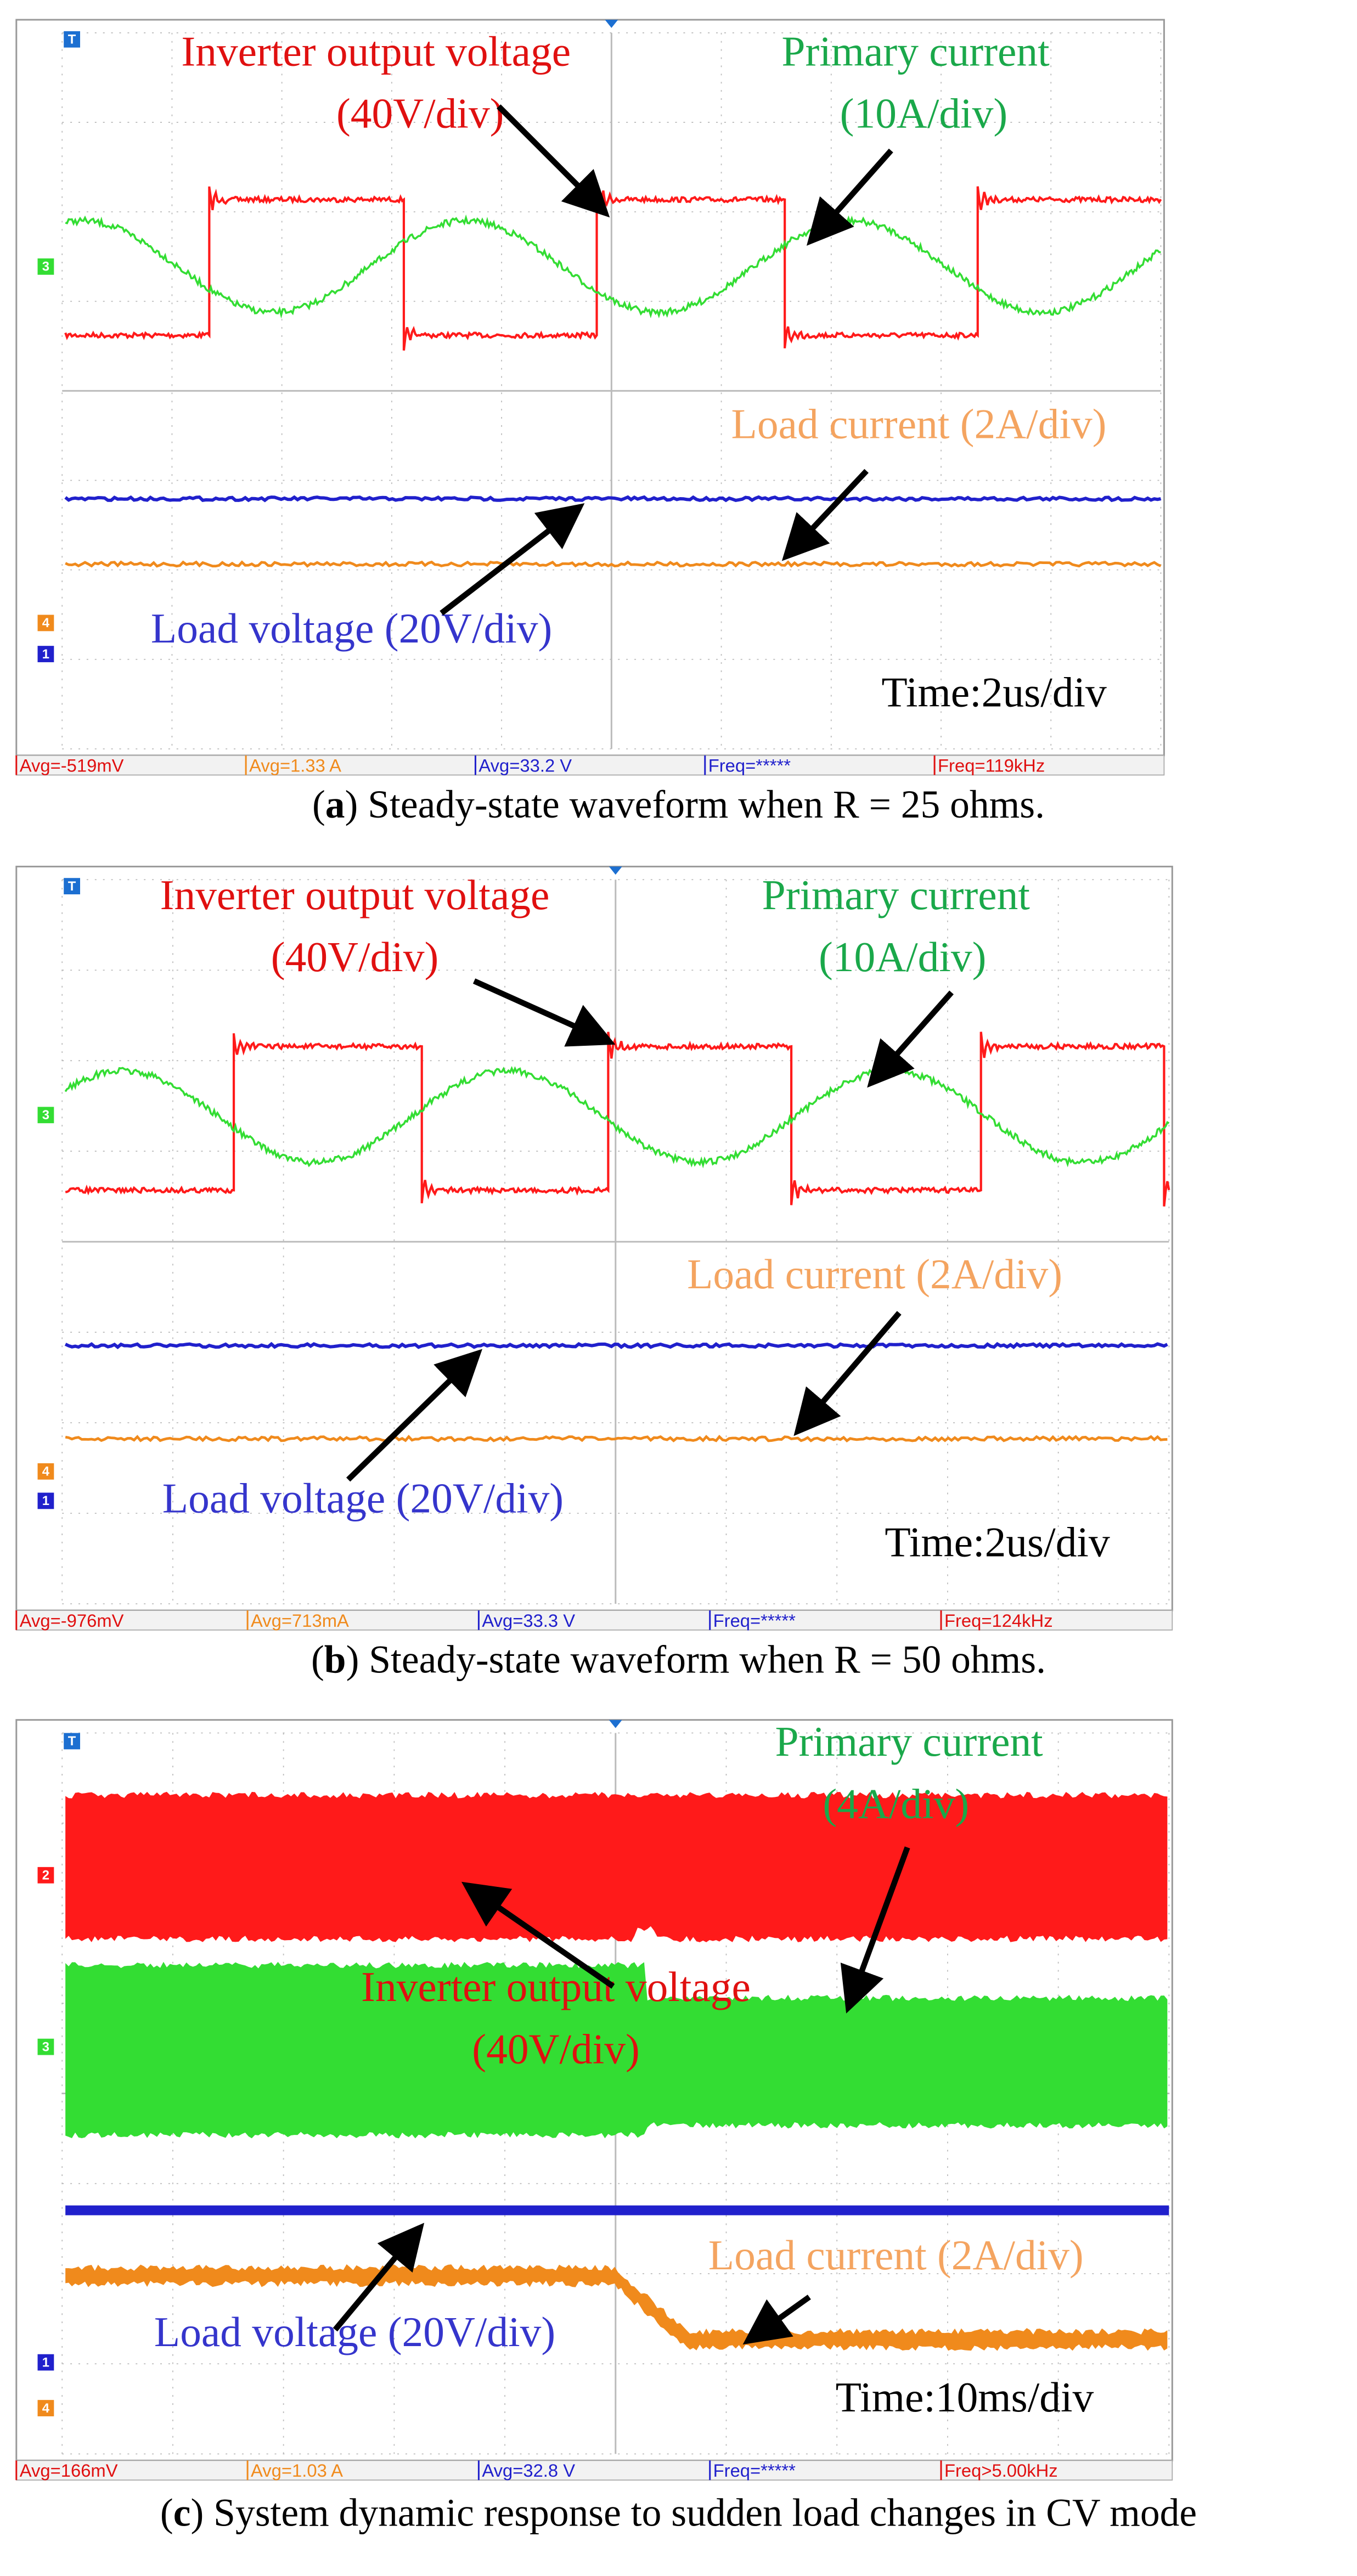 The width and height of the screenshot is (1357, 2576). I want to click on status-reading: Avg=1.33 A, so click(295, 766).